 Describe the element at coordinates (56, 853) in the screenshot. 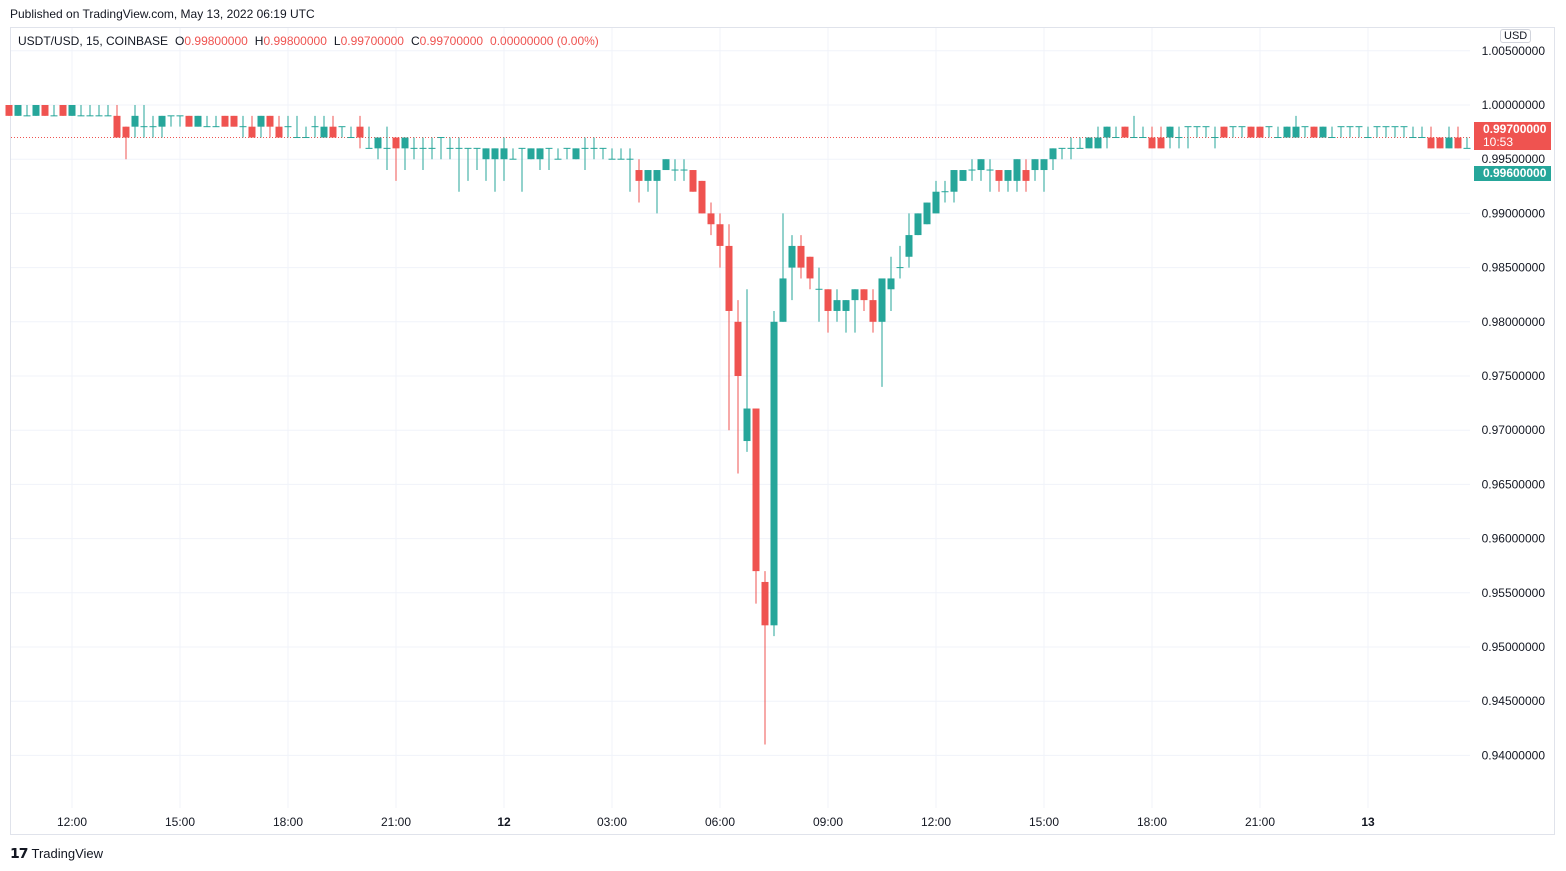

I see `tradingview-branding: 𝟭𝟳 TradingView` at that location.